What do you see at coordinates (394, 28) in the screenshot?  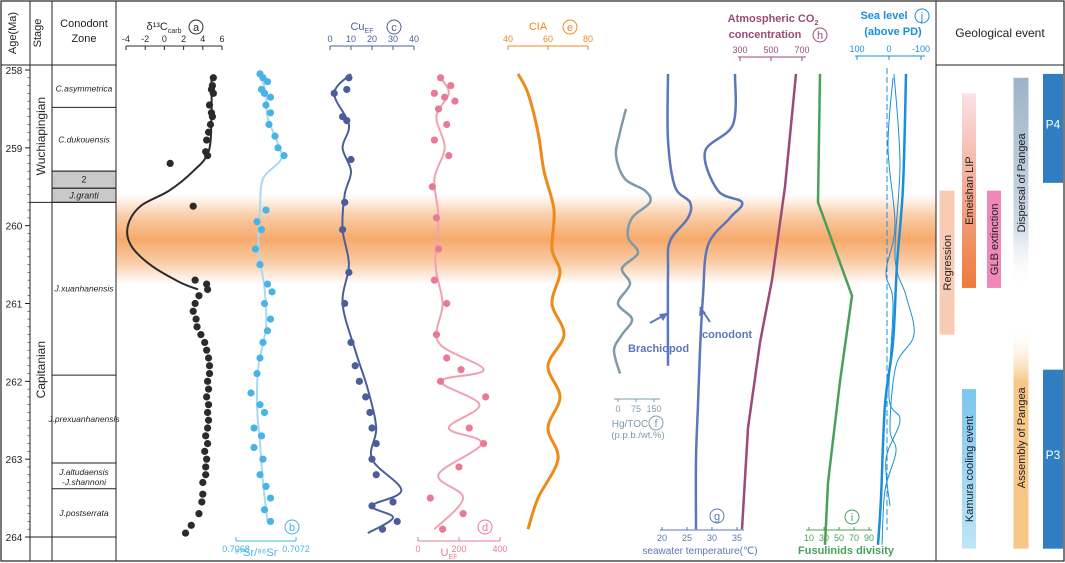 I see `panel-letter: c` at bounding box center [394, 28].